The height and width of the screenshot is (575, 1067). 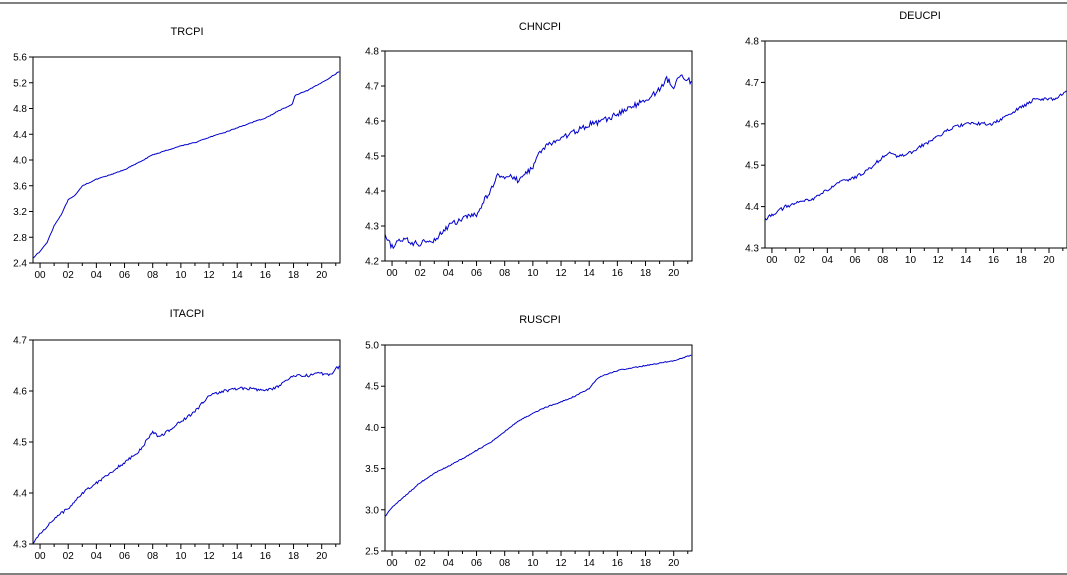 I want to click on y-axis-ticks: 2.5 3.0 3.5 4.0 4.5 5.0, so click(x=375, y=449).